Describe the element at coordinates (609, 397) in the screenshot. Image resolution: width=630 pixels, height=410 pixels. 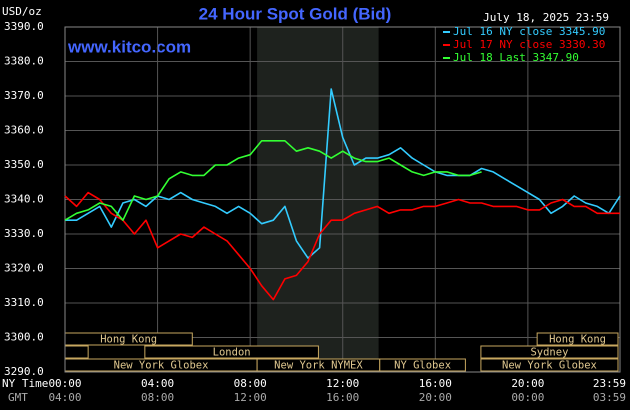
I see `x2-tick-label: 03:59` at that location.